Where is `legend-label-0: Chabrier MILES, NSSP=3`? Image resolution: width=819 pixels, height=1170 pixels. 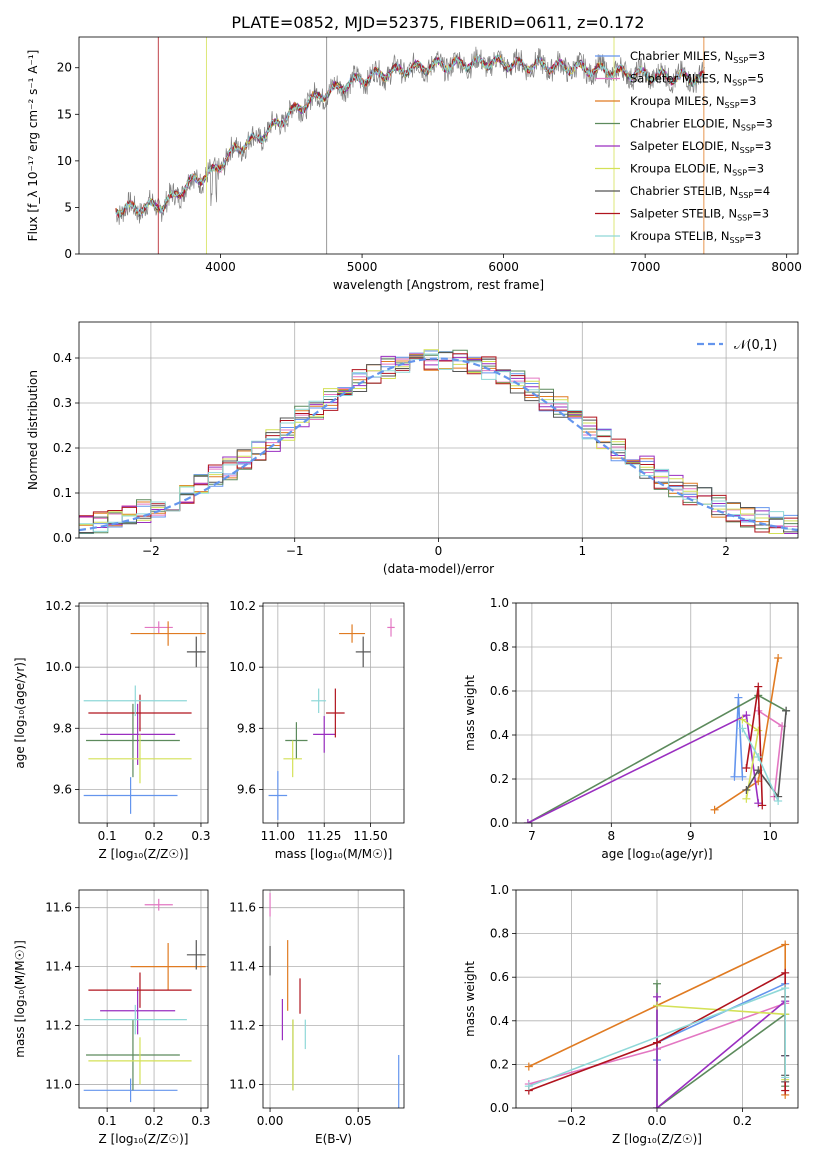 legend-label-0: Chabrier MILES, NSSP=3 is located at coordinates (697, 57).